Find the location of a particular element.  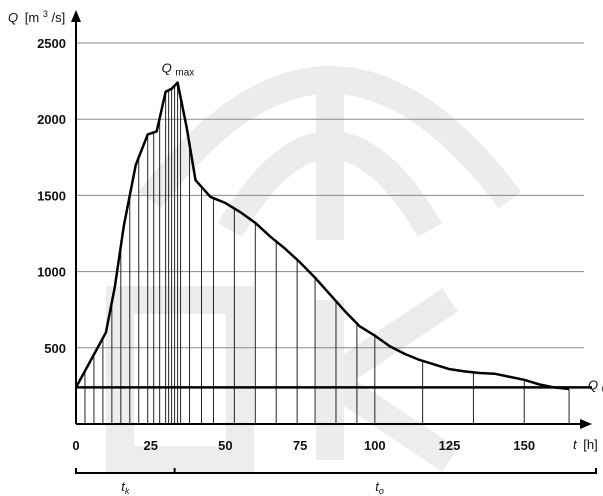

time-segments: tk to is located at coordinates (336, 482).